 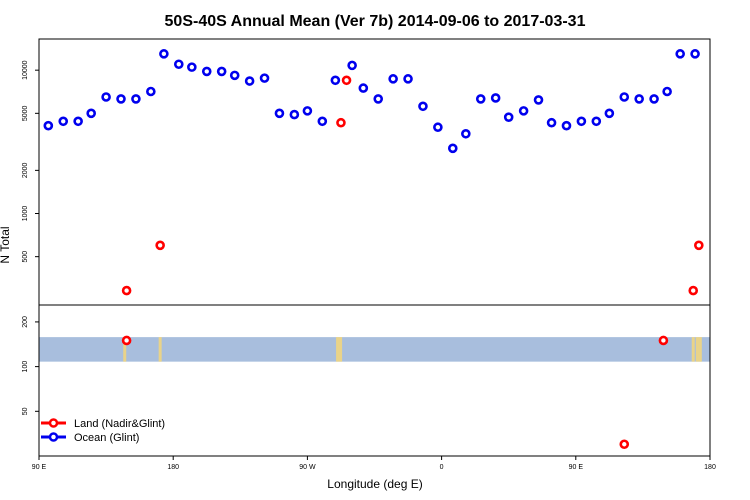 What do you see at coordinates (106, 438) in the screenshot?
I see `legend-ocean-label: Ocean (Glint)` at bounding box center [106, 438].